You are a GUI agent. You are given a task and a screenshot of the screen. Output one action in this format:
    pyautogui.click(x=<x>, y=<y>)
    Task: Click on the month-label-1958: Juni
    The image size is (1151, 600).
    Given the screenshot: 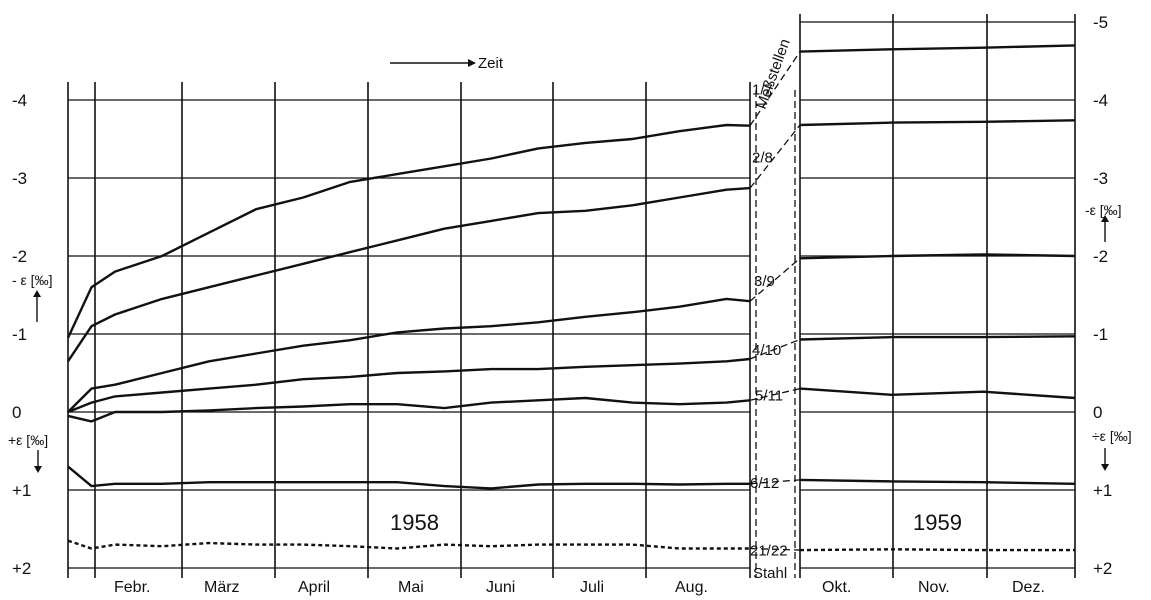 What is the action you would take?
    pyautogui.click(x=500, y=587)
    